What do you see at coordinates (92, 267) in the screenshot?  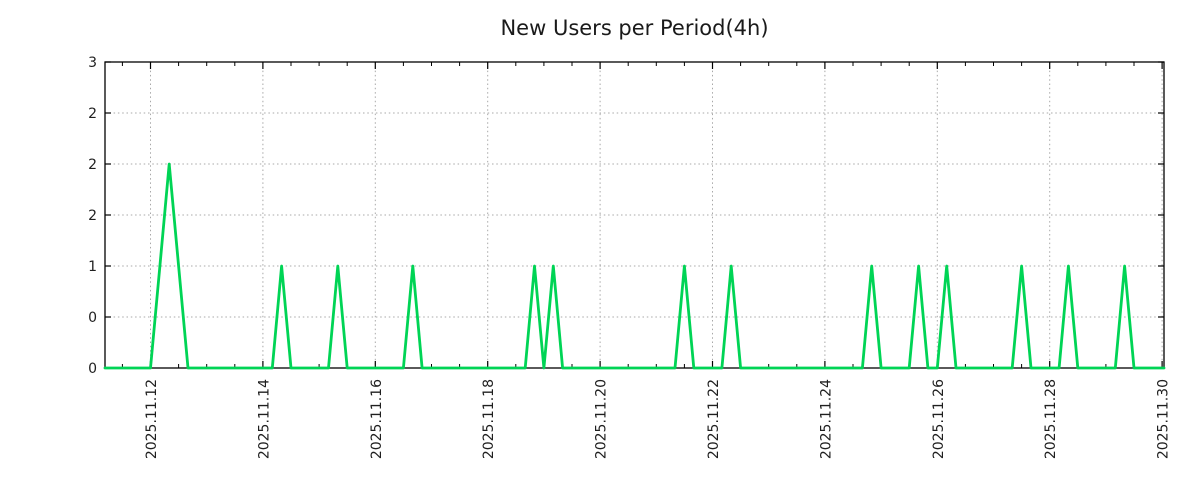 I see `y-tick-label: 1` at bounding box center [92, 267].